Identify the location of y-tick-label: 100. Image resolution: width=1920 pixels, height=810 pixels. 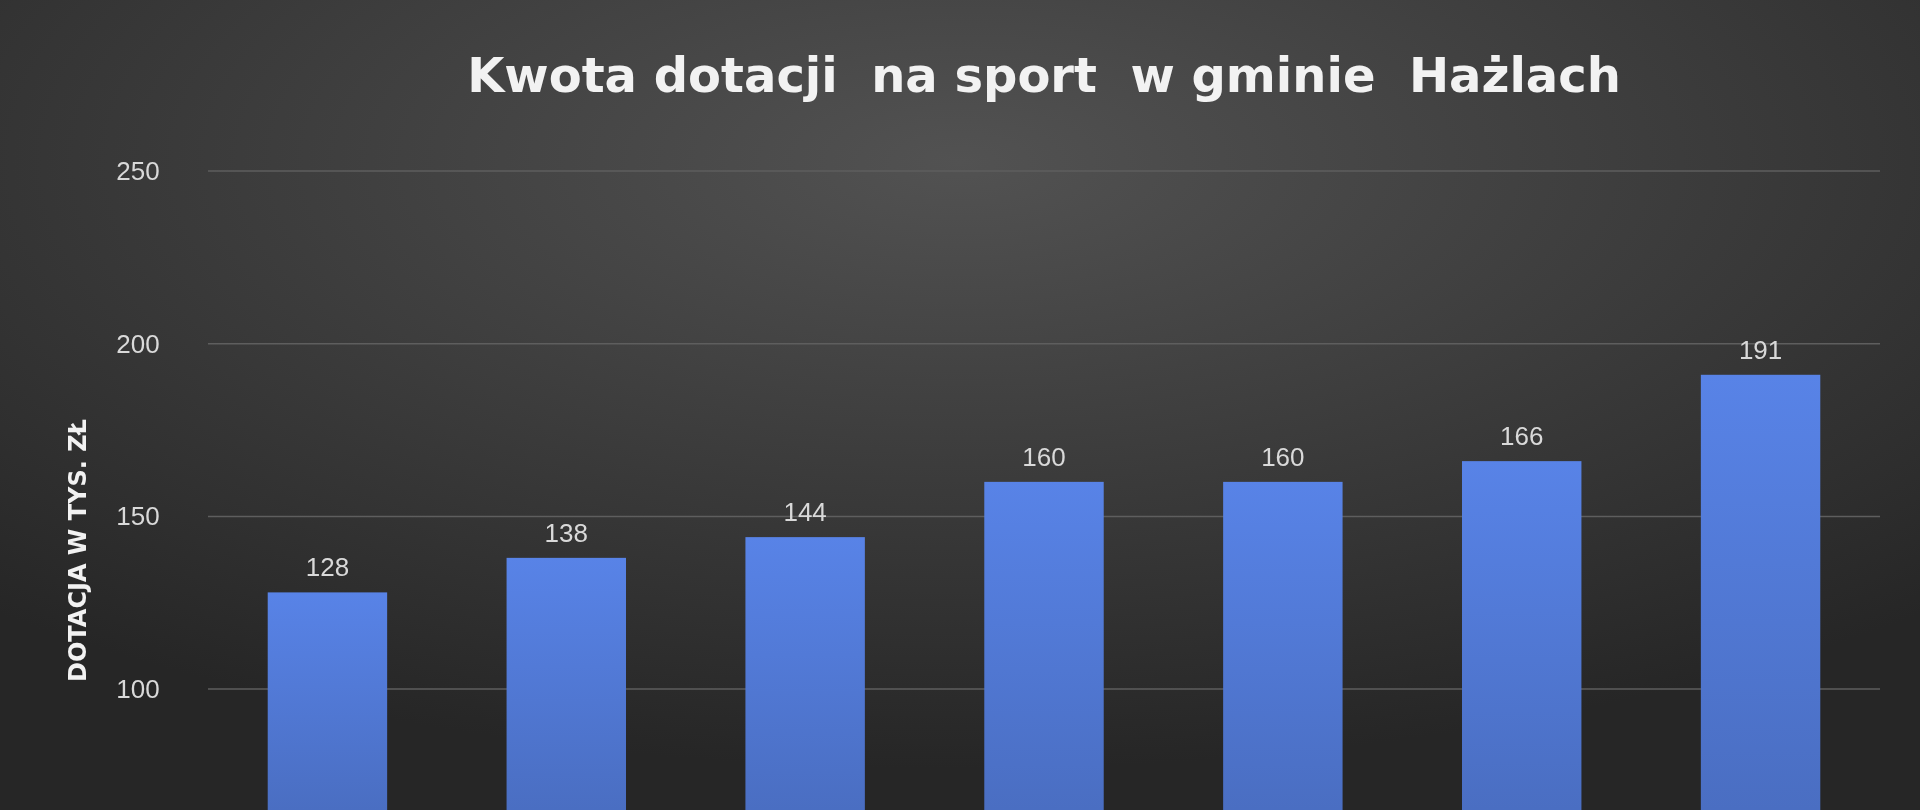
(138, 689).